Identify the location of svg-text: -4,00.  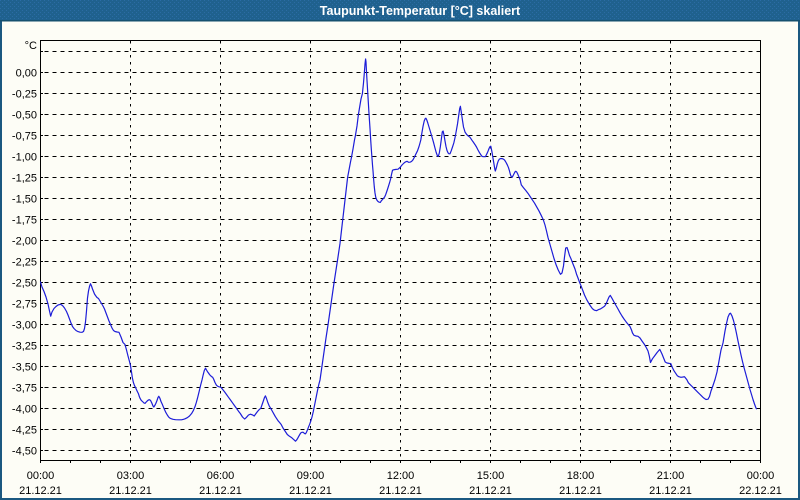
(24, 410).